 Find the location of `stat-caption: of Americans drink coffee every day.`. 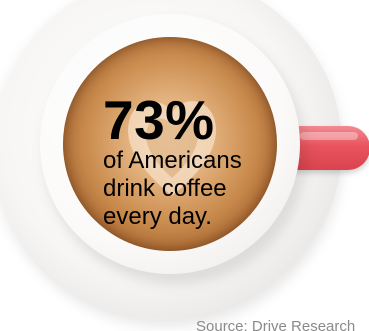

stat-caption: of Americans drink coffee every day. is located at coordinates (172, 188).